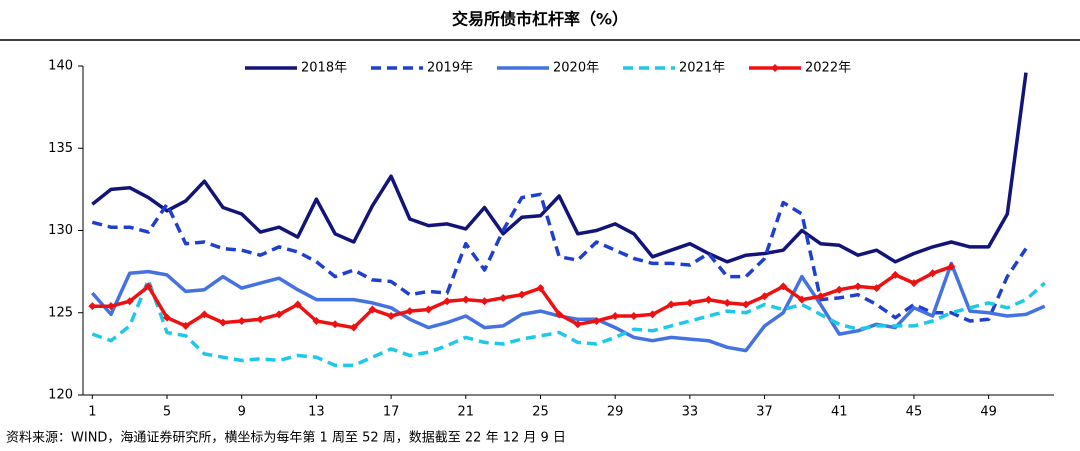 Image resolution: width=1080 pixels, height=451 pixels. What do you see at coordinates (242, 412) in the screenshot?
I see `x-tick-label: 9` at bounding box center [242, 412].